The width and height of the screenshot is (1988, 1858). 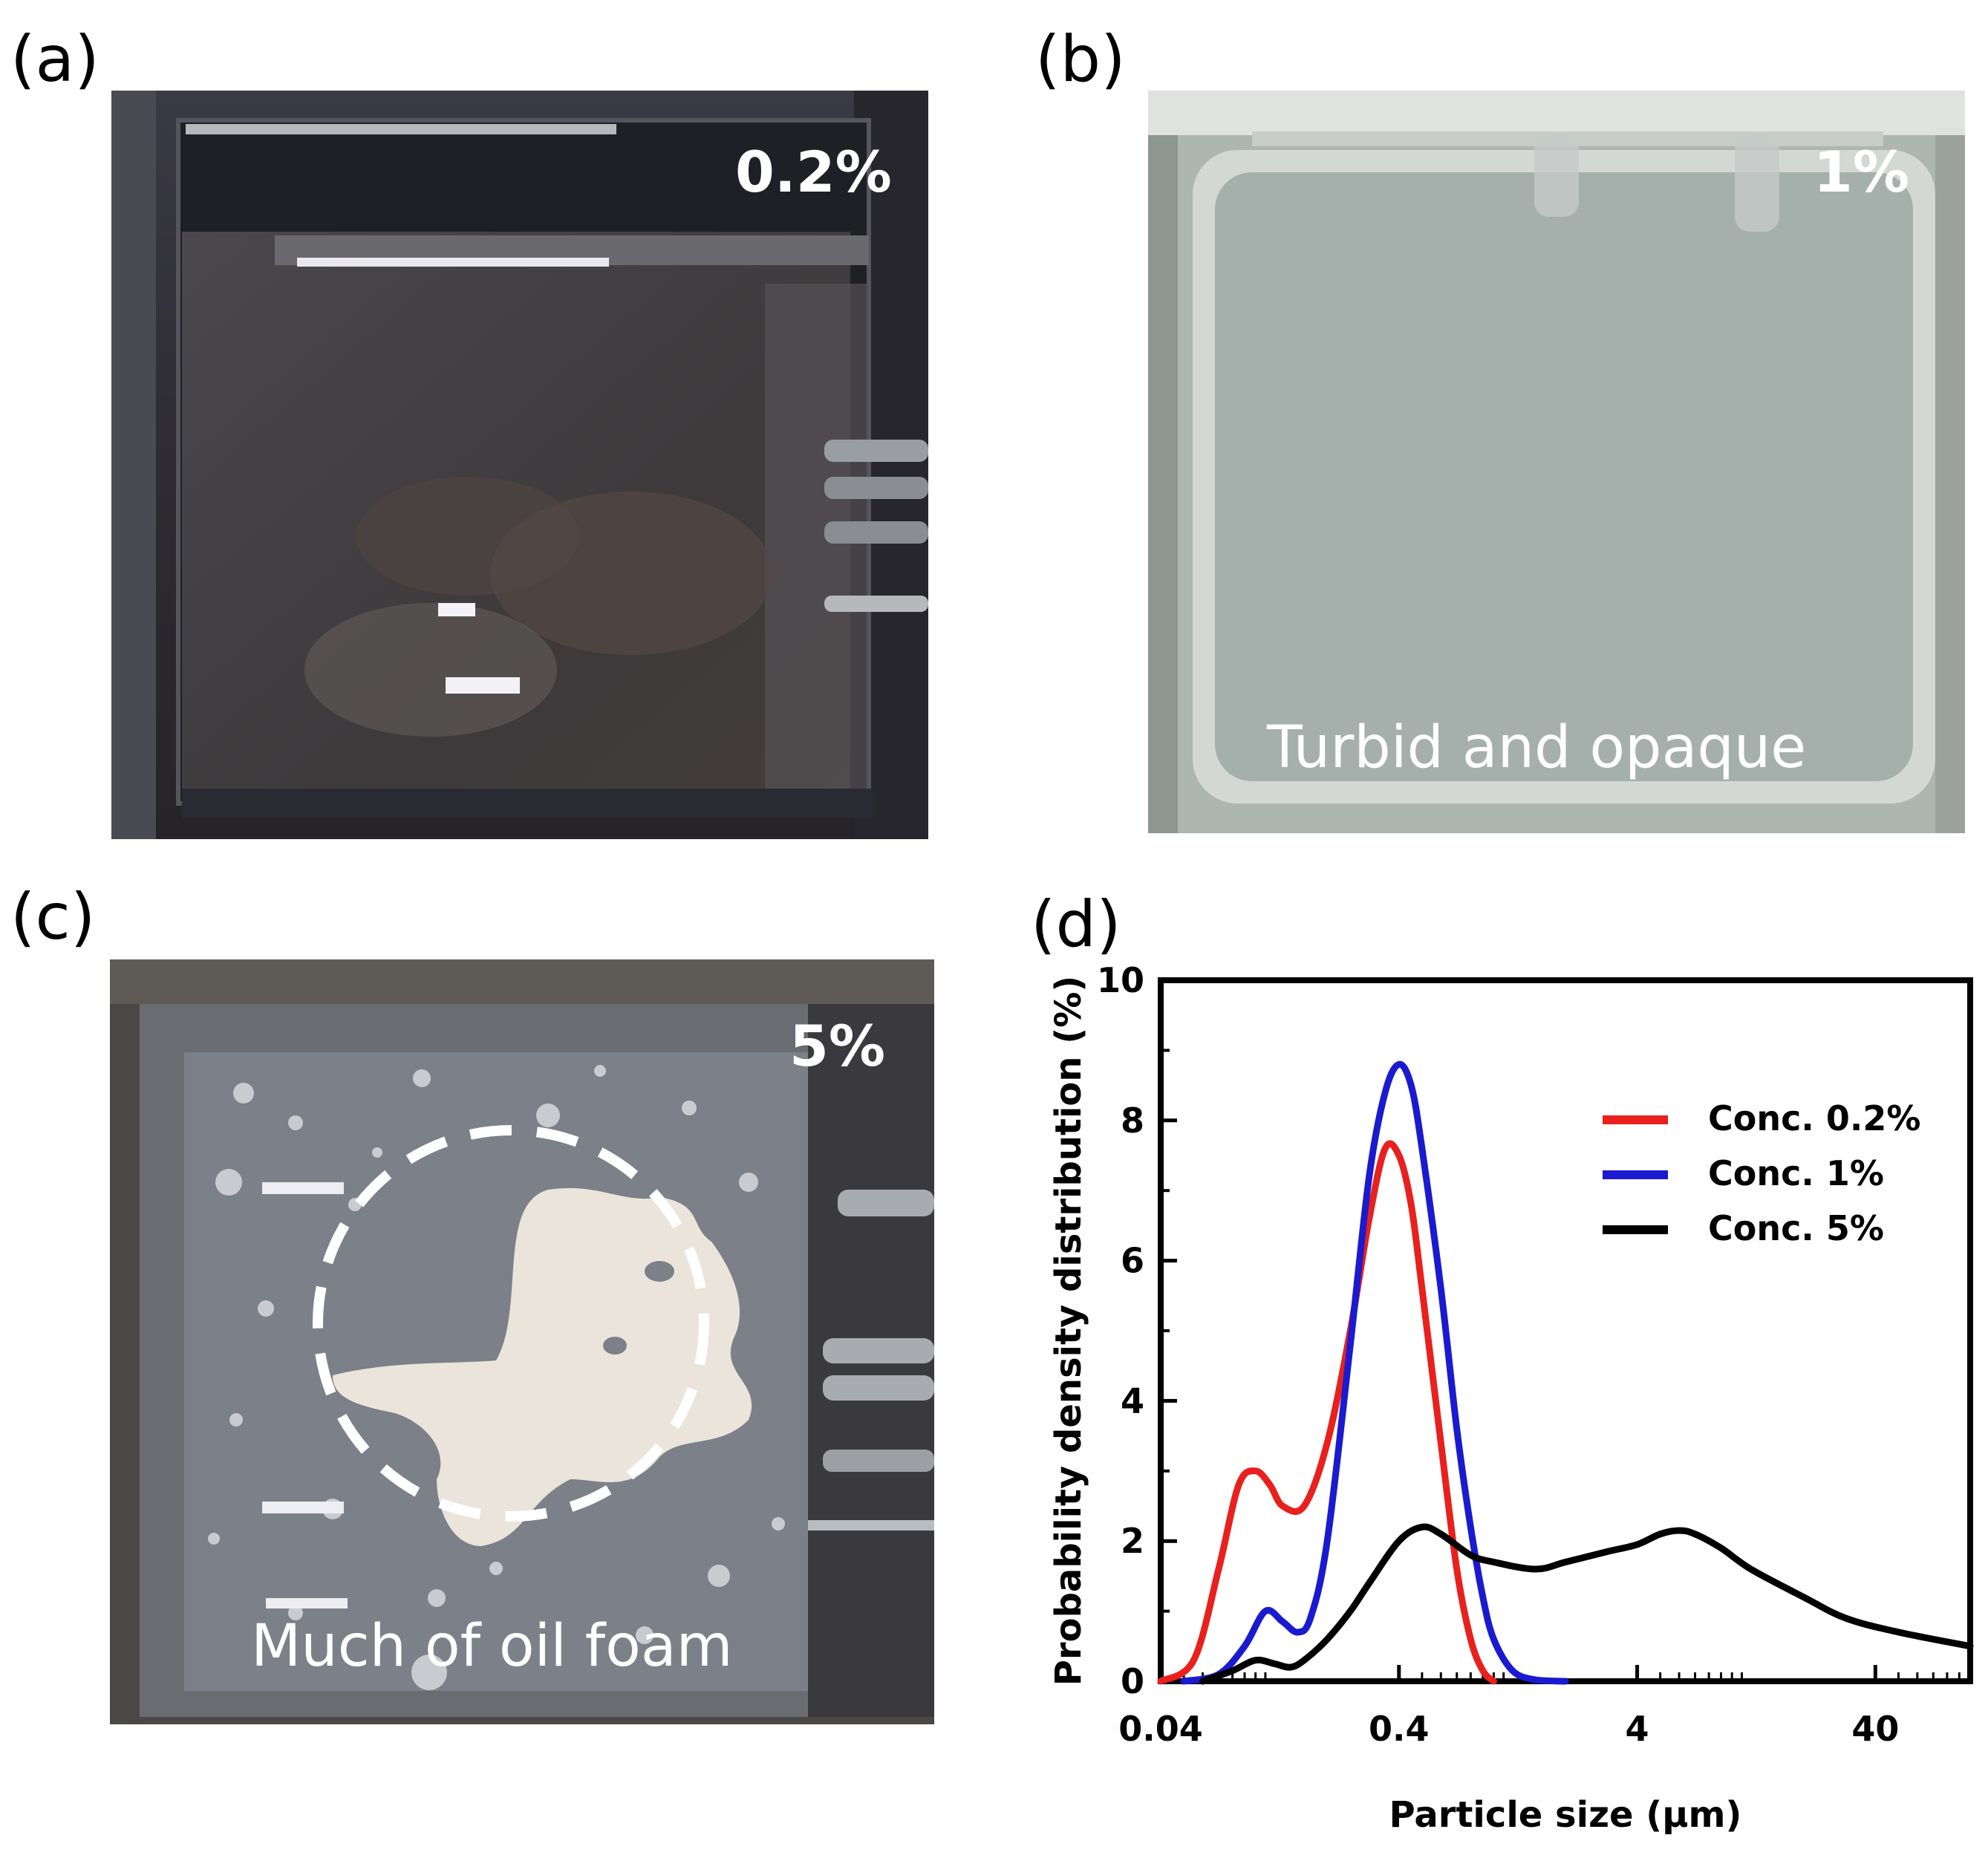 I want to click on concentration-label-c: 5%, so click(x=837, y=1046).